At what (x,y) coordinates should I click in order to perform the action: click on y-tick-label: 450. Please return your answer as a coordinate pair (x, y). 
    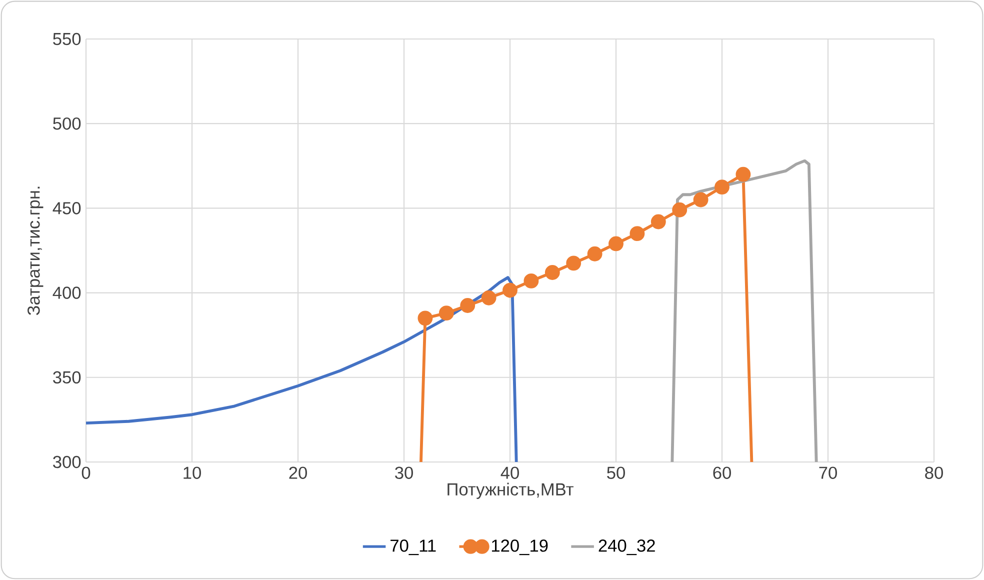
    Looking at the image, I should click on (66, 208).